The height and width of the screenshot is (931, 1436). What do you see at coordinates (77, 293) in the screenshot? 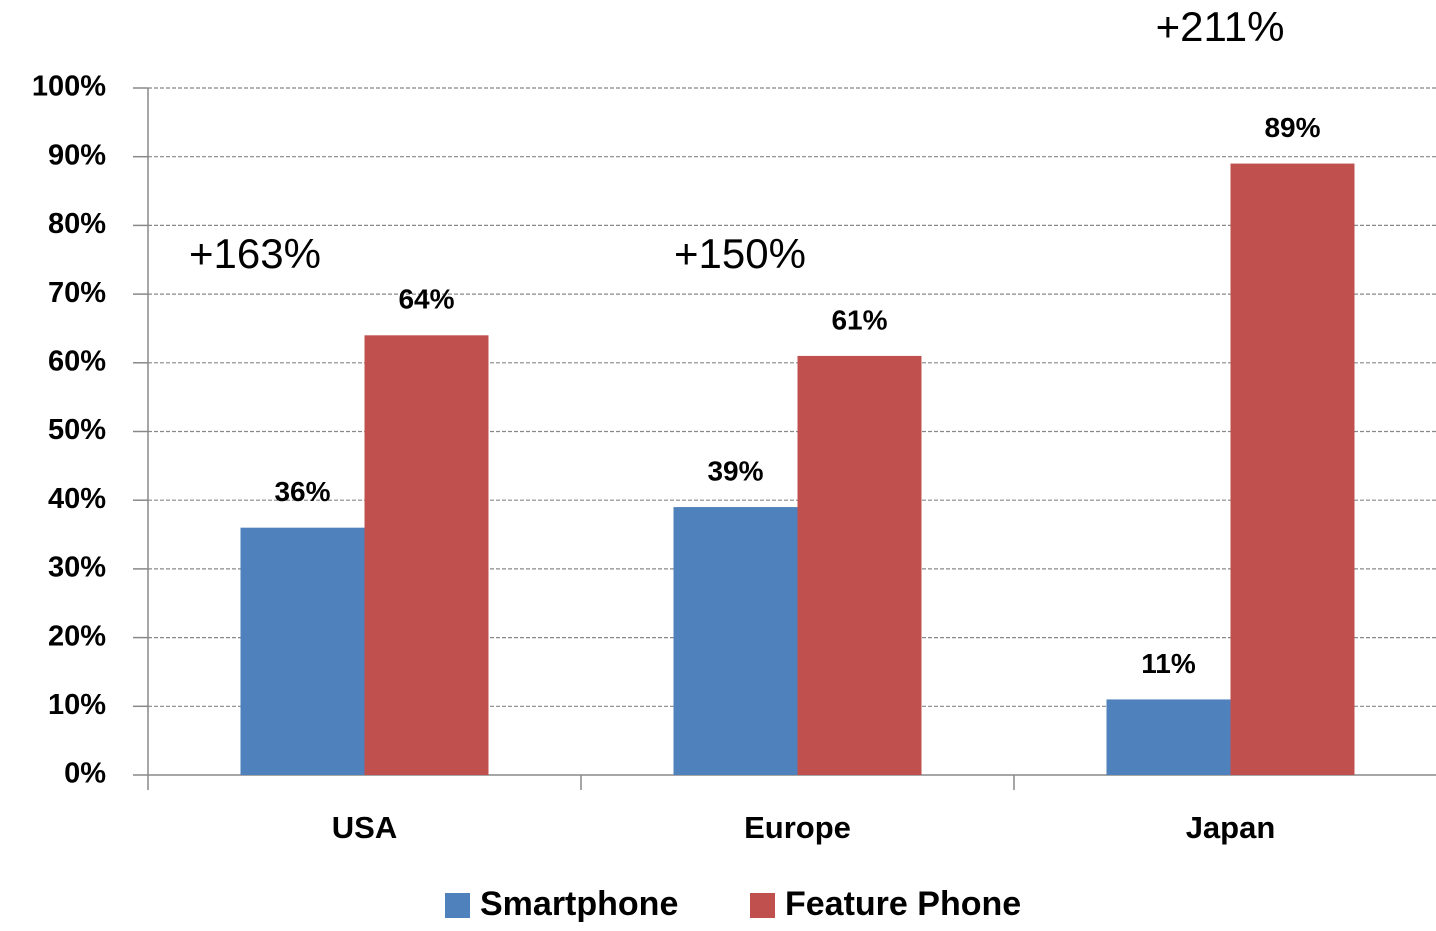
I see `y-tick-label: 70%` at bounding box center [77, 293].